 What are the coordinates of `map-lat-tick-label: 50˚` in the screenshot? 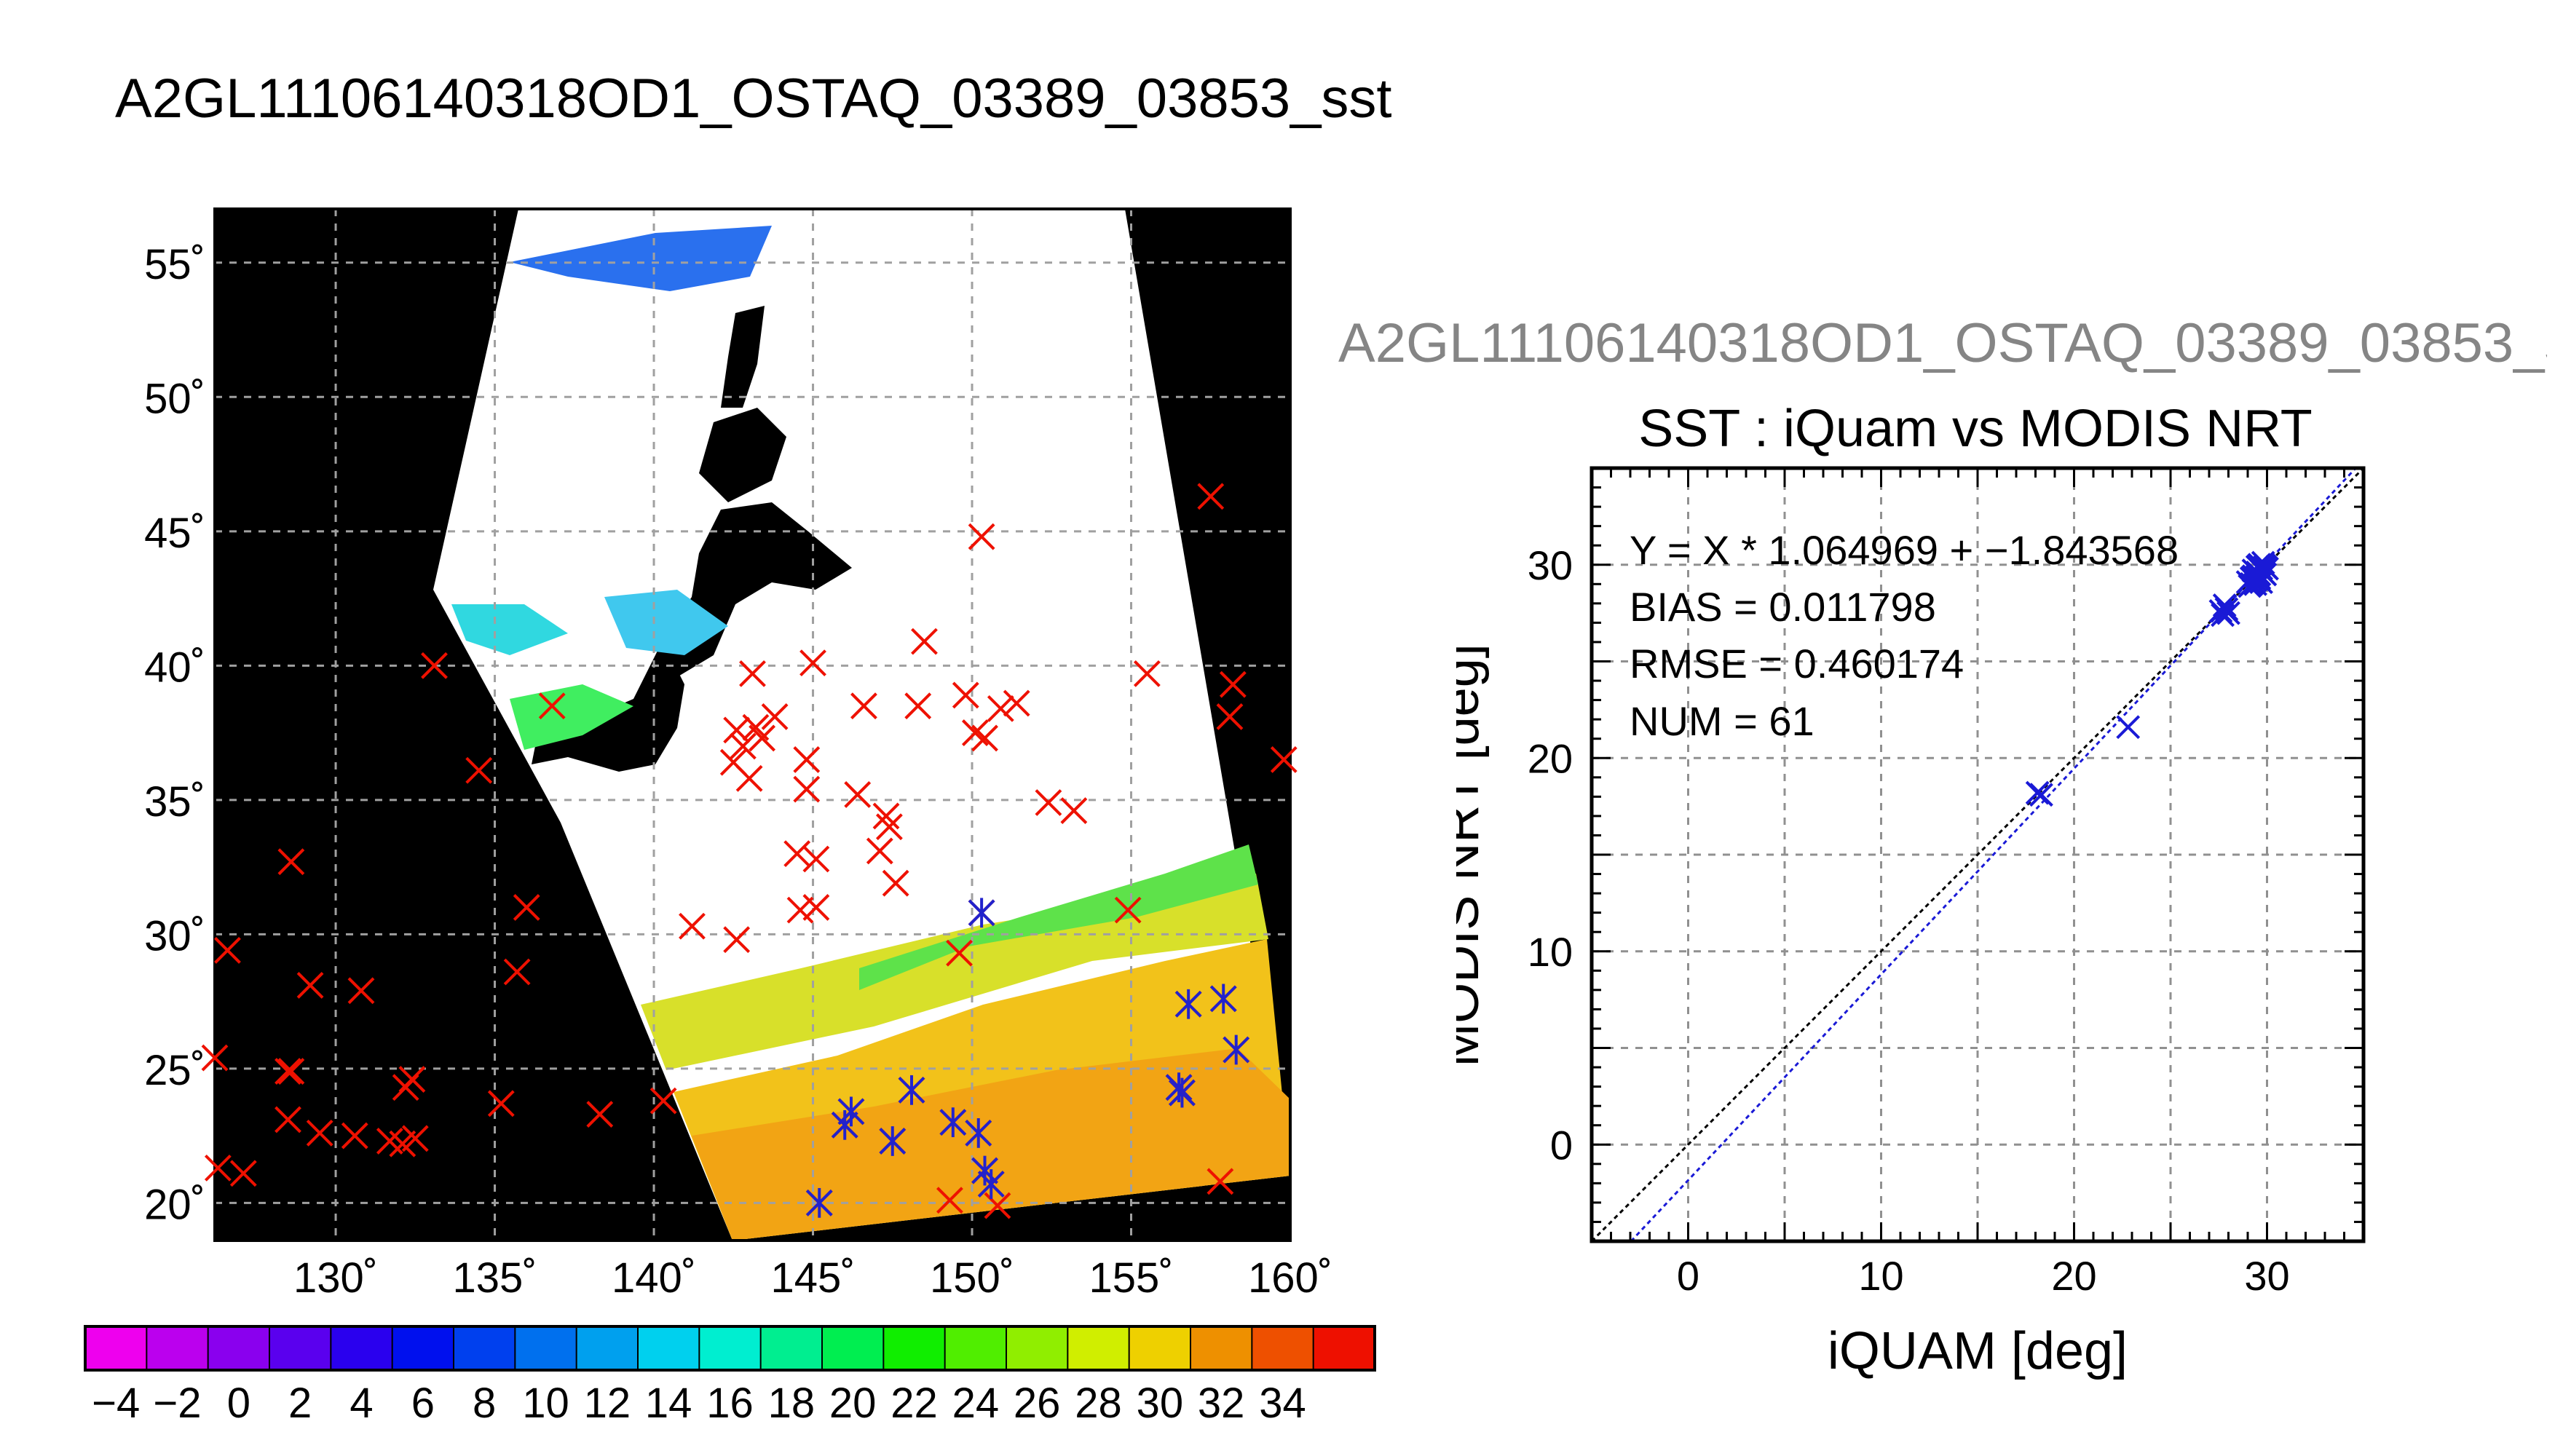 It's located at (174, 398).